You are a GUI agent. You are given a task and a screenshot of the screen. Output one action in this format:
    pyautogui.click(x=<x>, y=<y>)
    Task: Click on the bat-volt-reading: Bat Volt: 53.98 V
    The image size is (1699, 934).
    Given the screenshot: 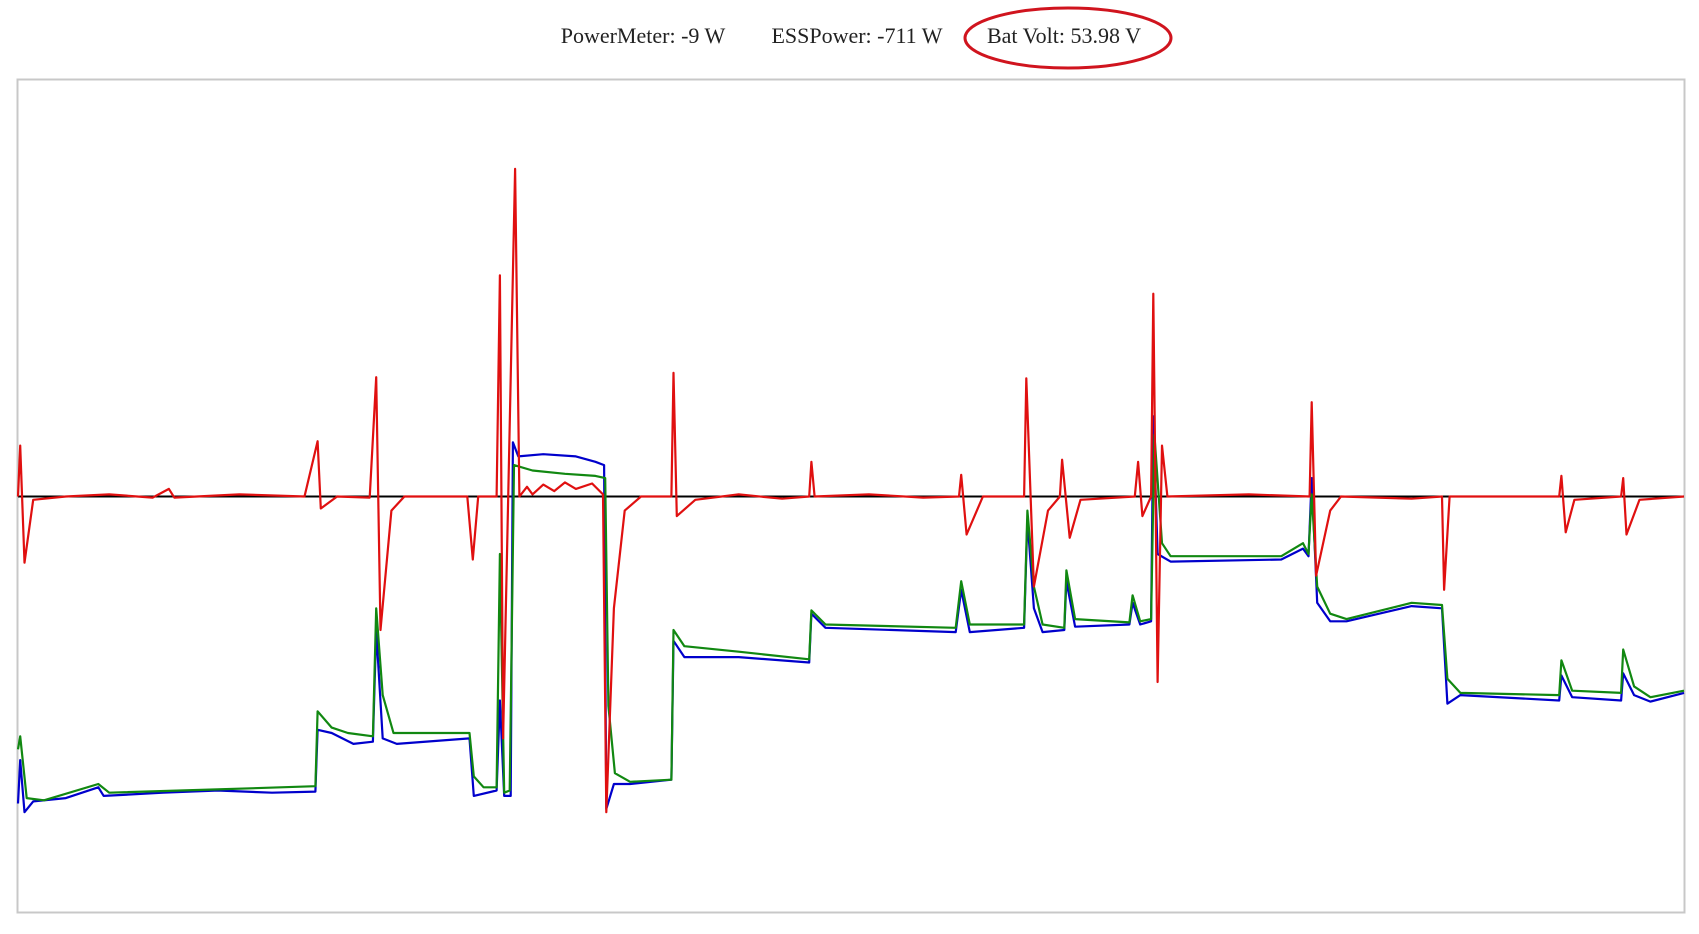 What is the action you would take?
    pyautogui.click(x=1064, y=35)
    